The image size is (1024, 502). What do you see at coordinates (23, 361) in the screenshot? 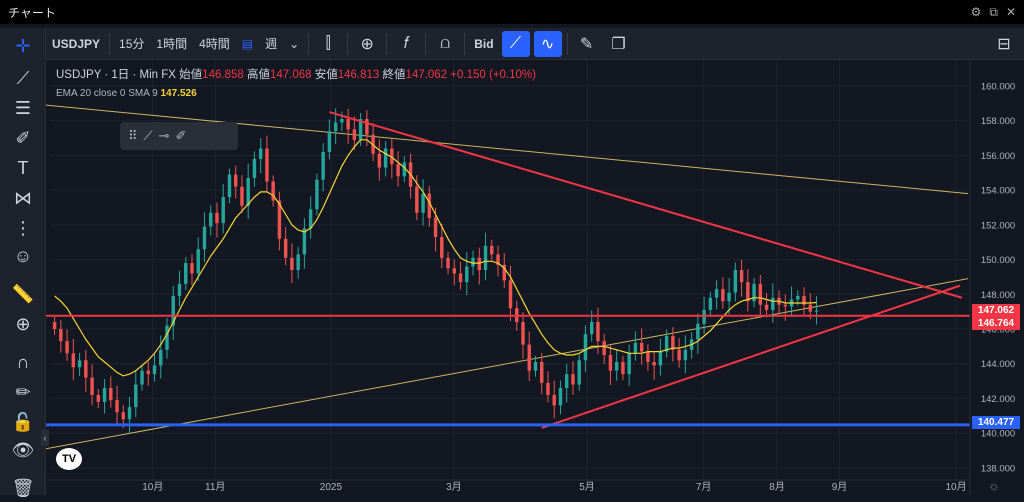
I see `magnet-icon: ∩` at bounding box center [23, 361].